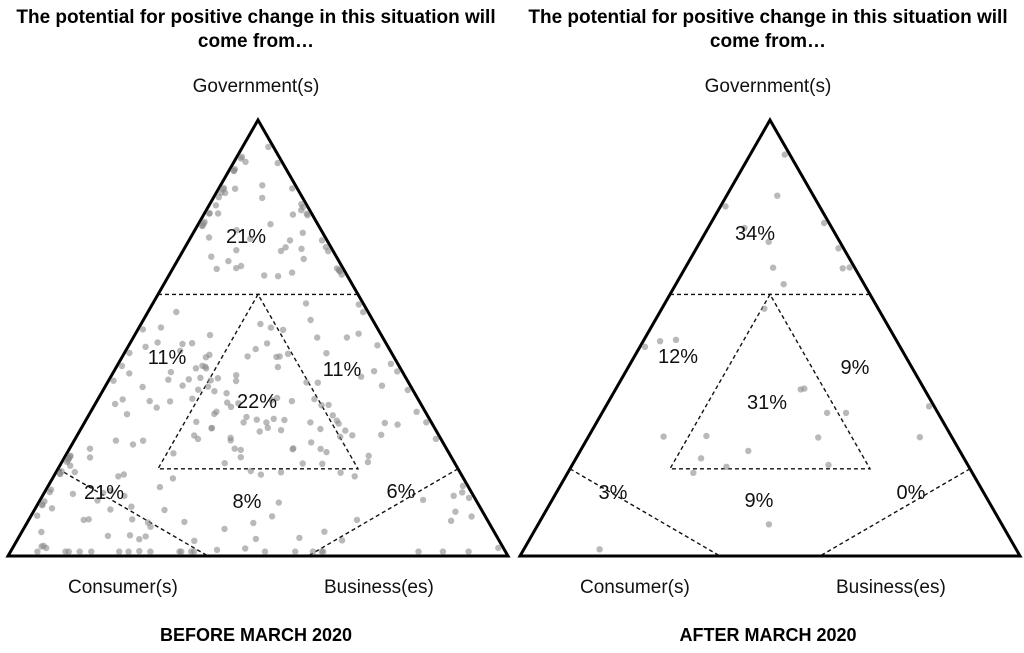 The width and height of the screenshot is (1024, 653). Describe the element at coordinates (911, 493) in the screenshot. I see `region-percent-label: 0%` at that location.